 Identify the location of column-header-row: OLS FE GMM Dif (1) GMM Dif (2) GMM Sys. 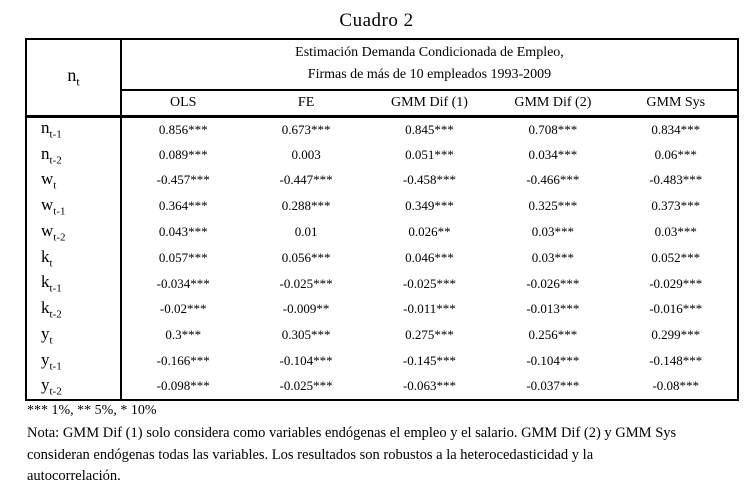
(382, 104).